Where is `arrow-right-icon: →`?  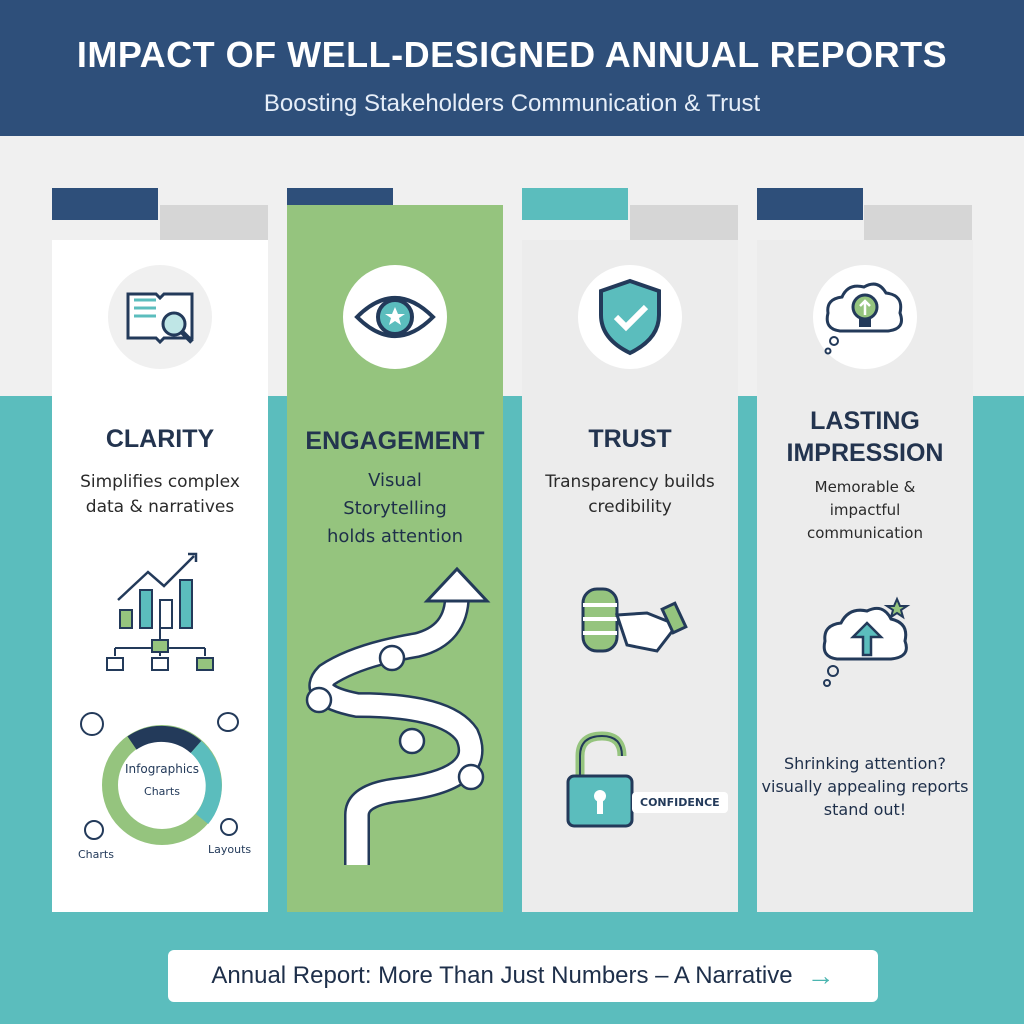 arrow-right-icon: → is located at coordinates (820, 975).